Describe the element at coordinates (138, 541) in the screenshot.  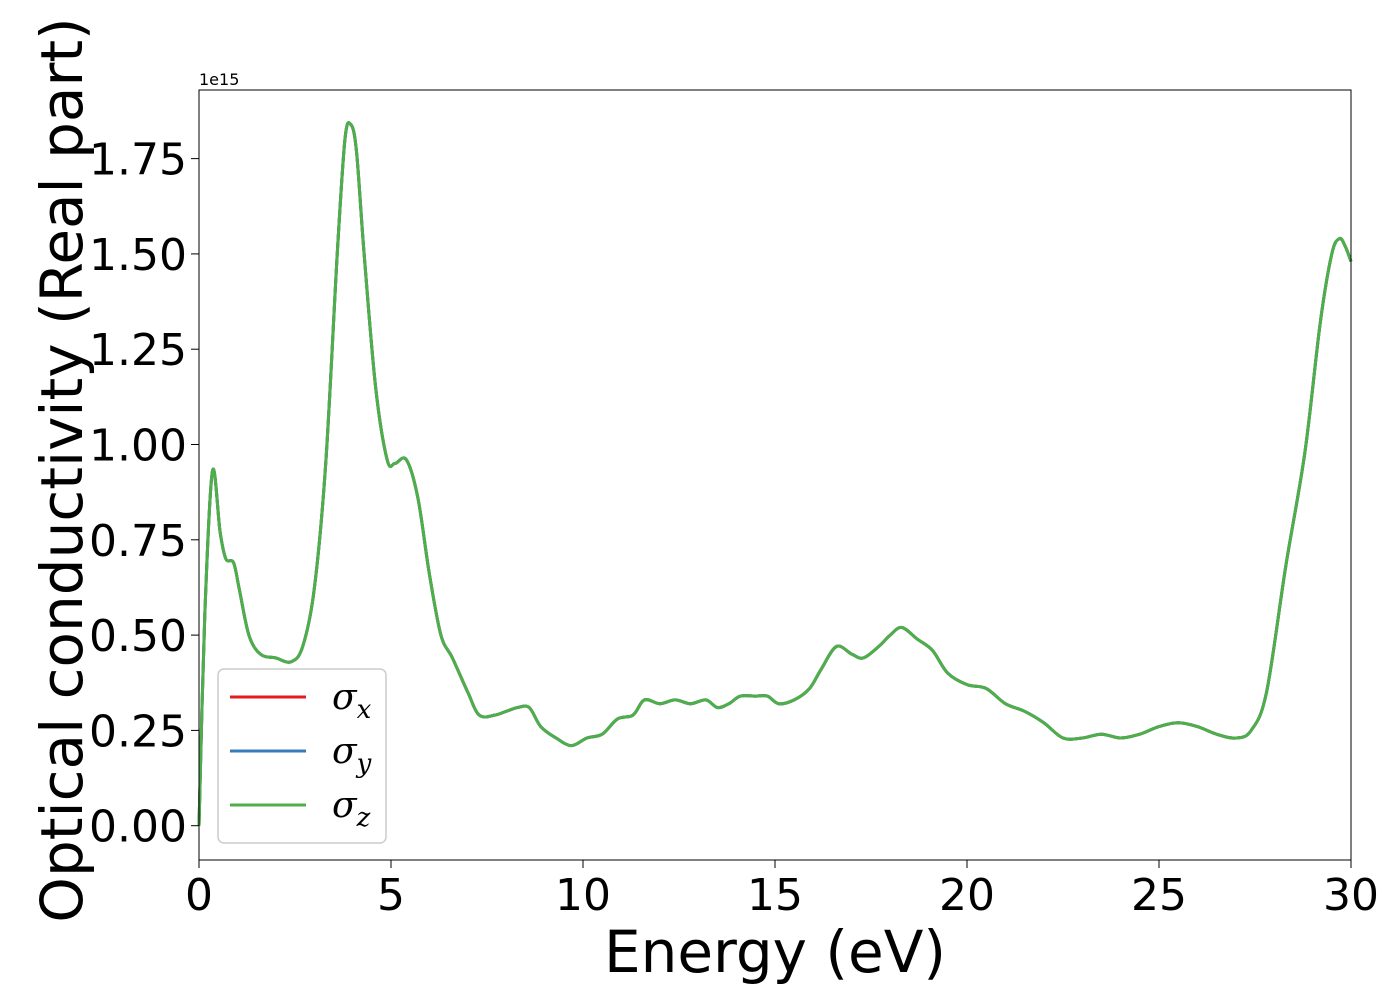
I see `y-tick-label: 0.75` at that location.